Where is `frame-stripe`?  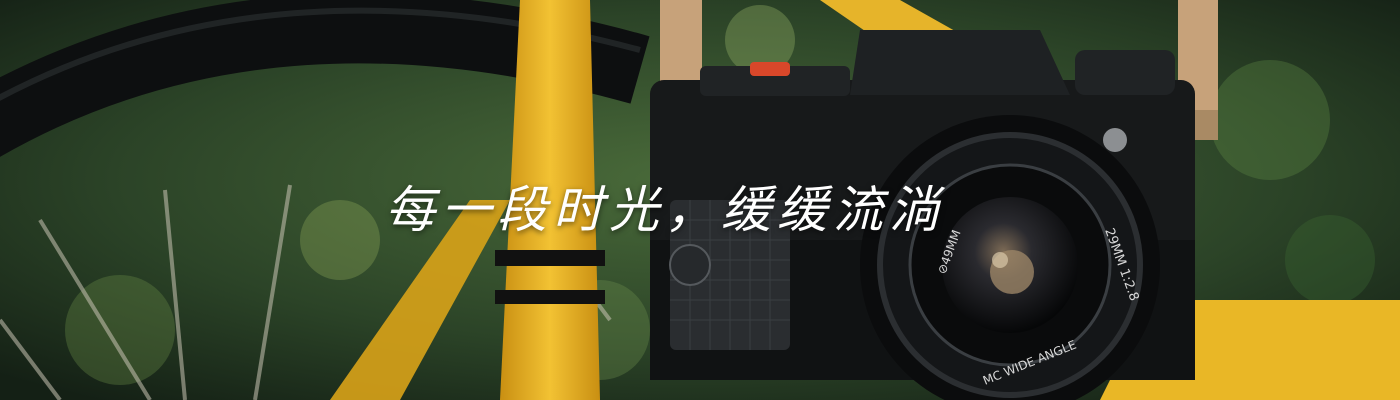 frame-stripe is located at coordinates (550, 258).